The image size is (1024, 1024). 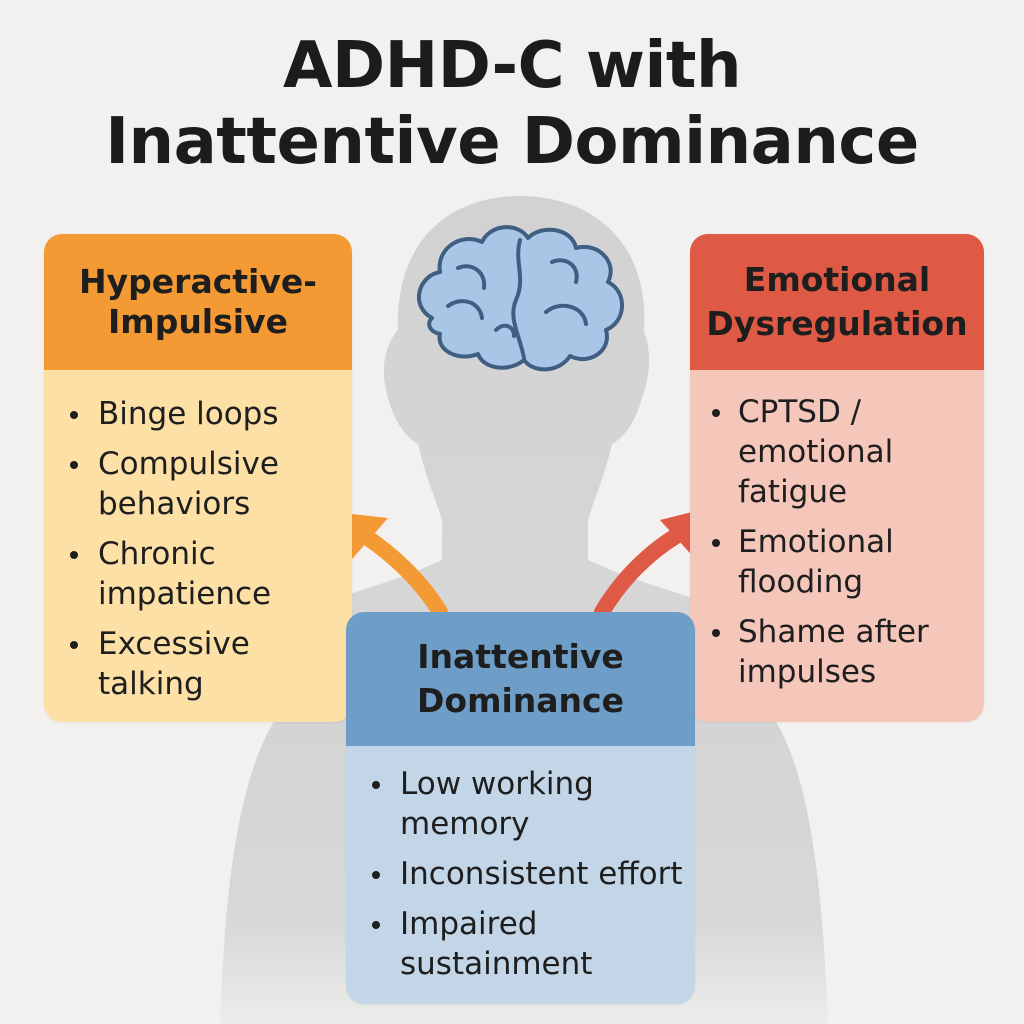 What do you see at coordinates (211, 574) in the screenshot?
I see `list-item: Chronic impatience` at bounding box center [211, 574].